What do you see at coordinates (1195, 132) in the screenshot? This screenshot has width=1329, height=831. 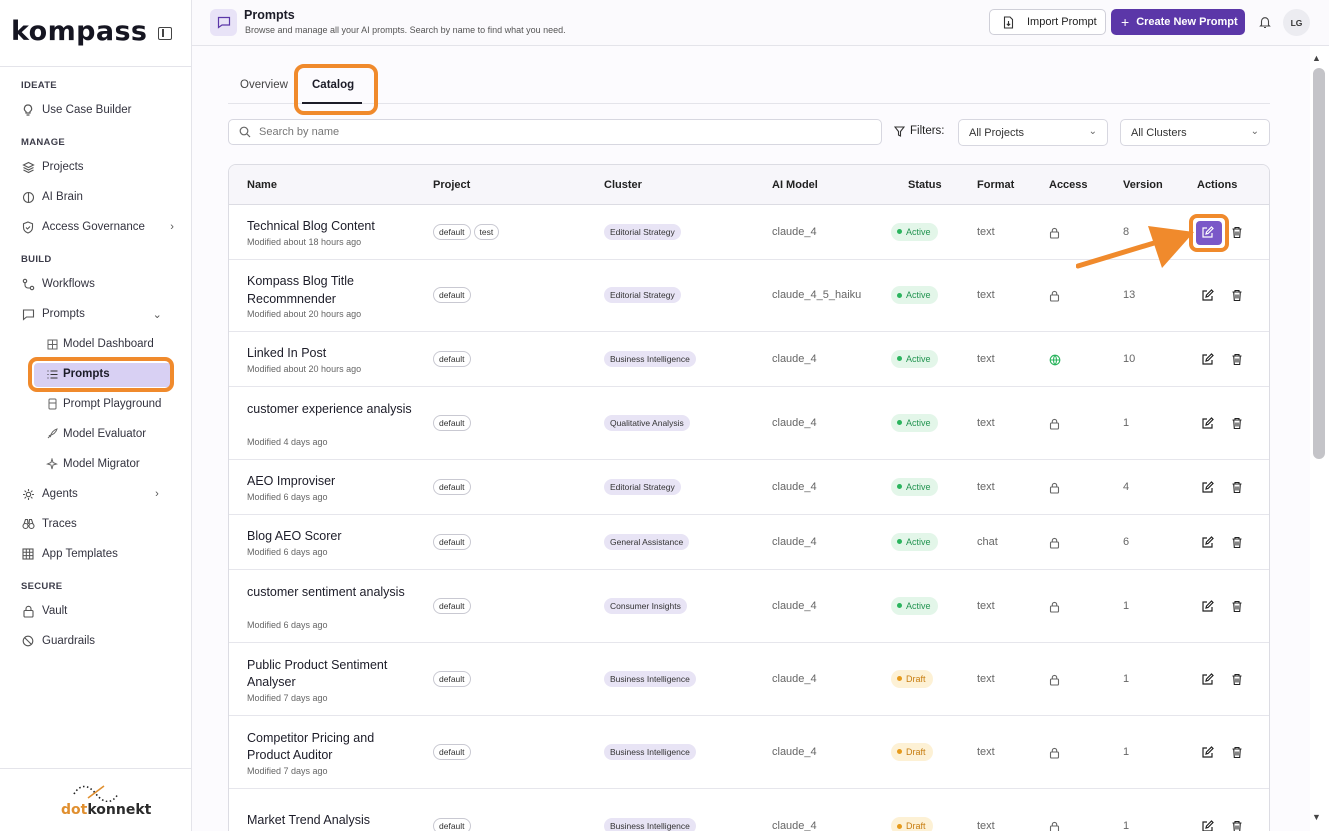 I see `cluster-filter-select: All Clusters ⌄` at bounding box center [1195, 132].